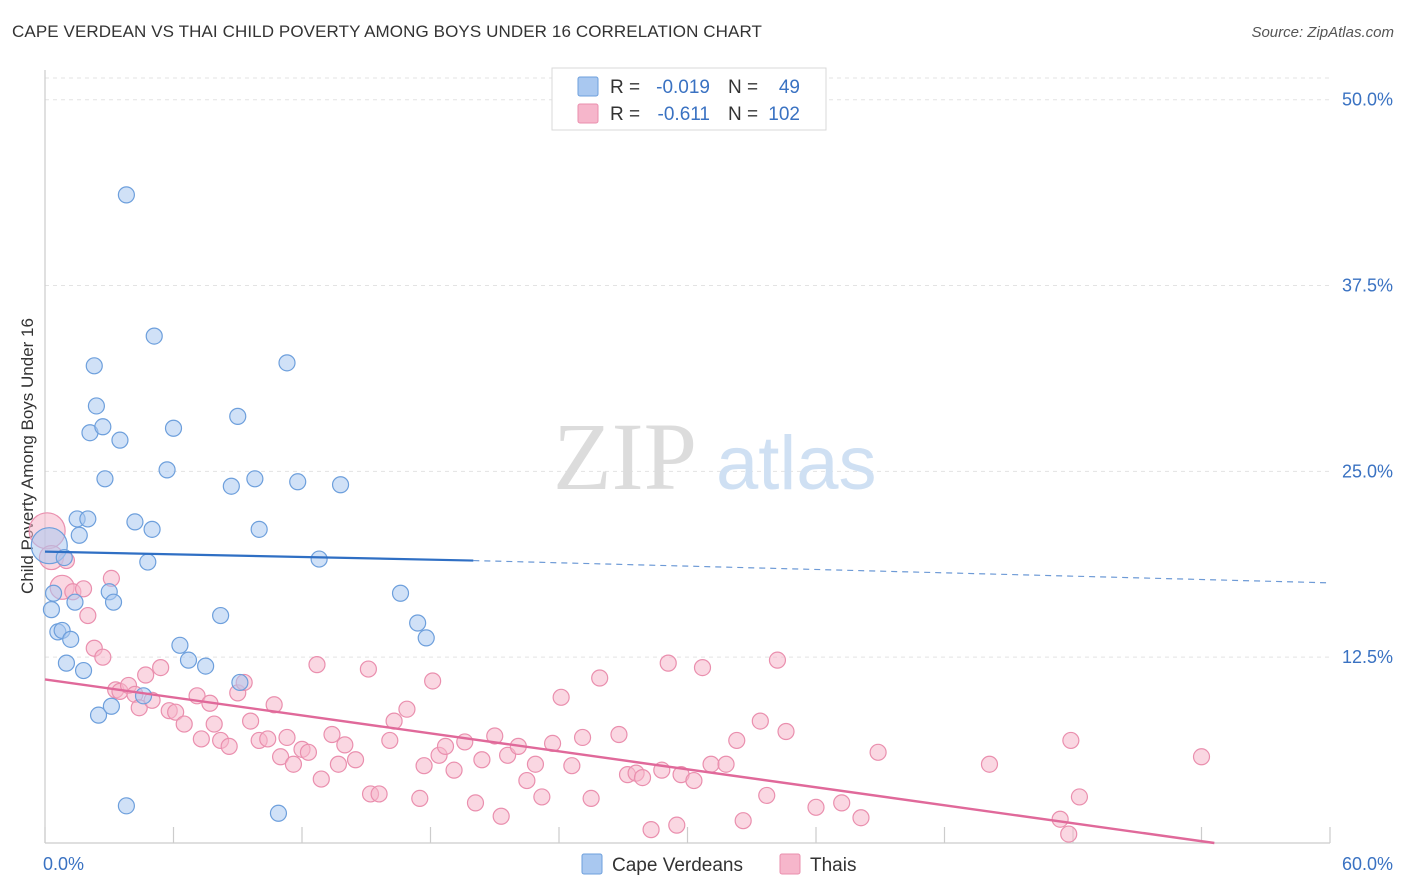 This screenshot has width=1406, height=892. What do you see at coordinates (1367, 378) in the screenshot?
I see `y-tick-labels: 12.5% 25.0% 37.5% 50.0%` at bounding box center [1367, 378].